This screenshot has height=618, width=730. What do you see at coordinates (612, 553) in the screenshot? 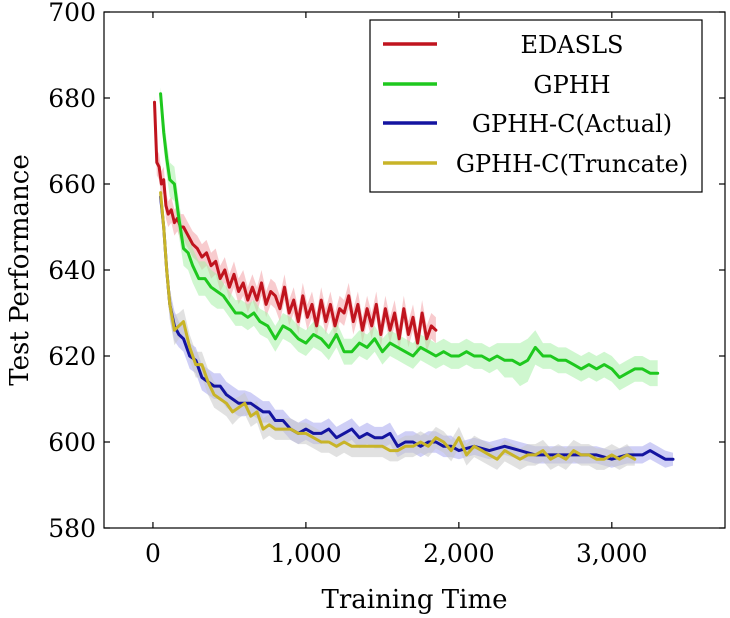
I see `x-tick-label: 3,000` at bounding box center [612, 553].